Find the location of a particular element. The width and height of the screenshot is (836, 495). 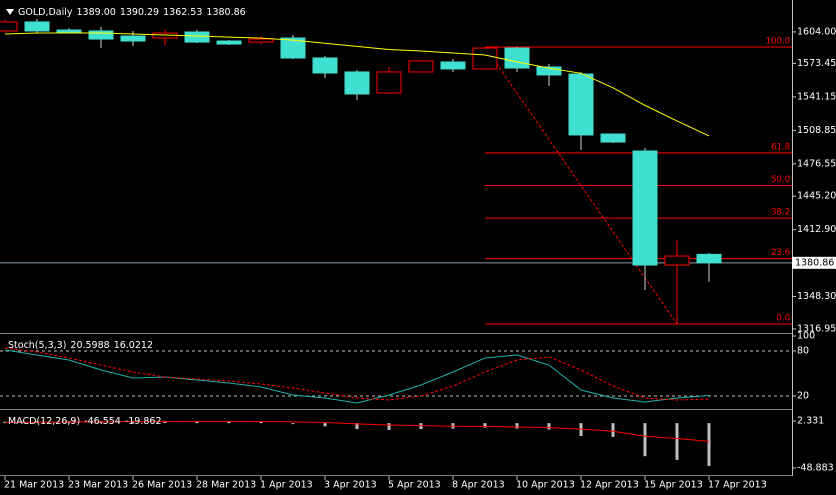

indicator-title: MACD(12,26,9) -46.554 -19.862 is located at coordinates (85, 421).